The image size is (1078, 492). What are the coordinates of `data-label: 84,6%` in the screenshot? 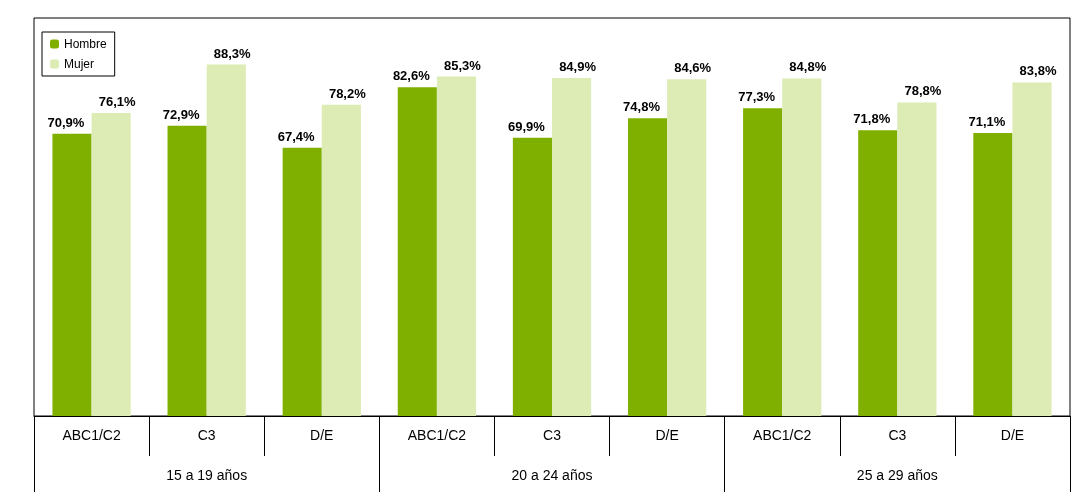 It's located at (693, 68).